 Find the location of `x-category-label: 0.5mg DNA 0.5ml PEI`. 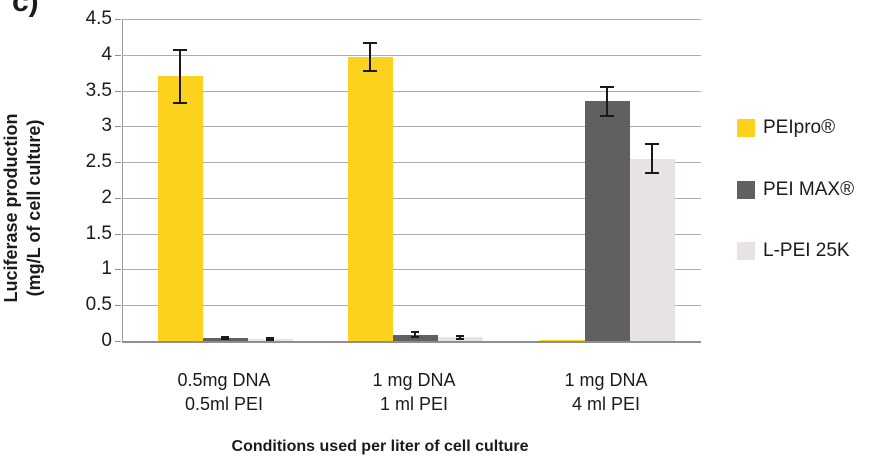

x-category-label: 0.5mg DNA 0.5ml PEI is located at coordinates (224, 392).